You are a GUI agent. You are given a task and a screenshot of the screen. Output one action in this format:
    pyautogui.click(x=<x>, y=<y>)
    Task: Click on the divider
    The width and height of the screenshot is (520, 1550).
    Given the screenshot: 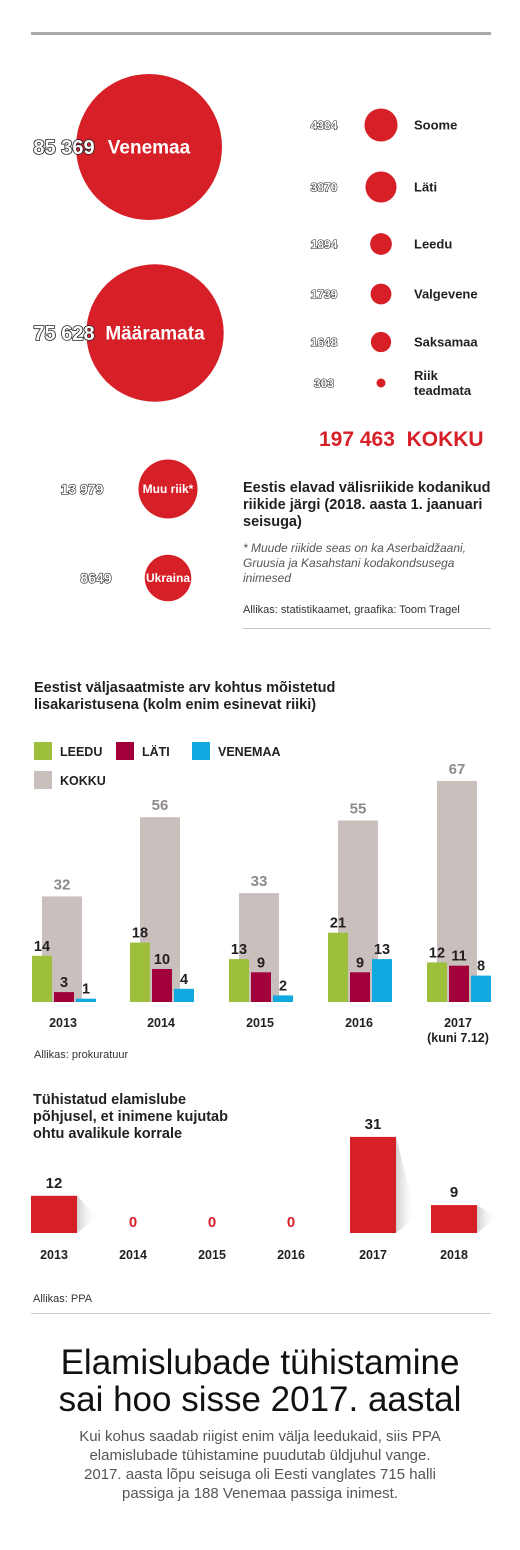 What is the action you would take?
    pyautogui.click(x=367, y=628)
    